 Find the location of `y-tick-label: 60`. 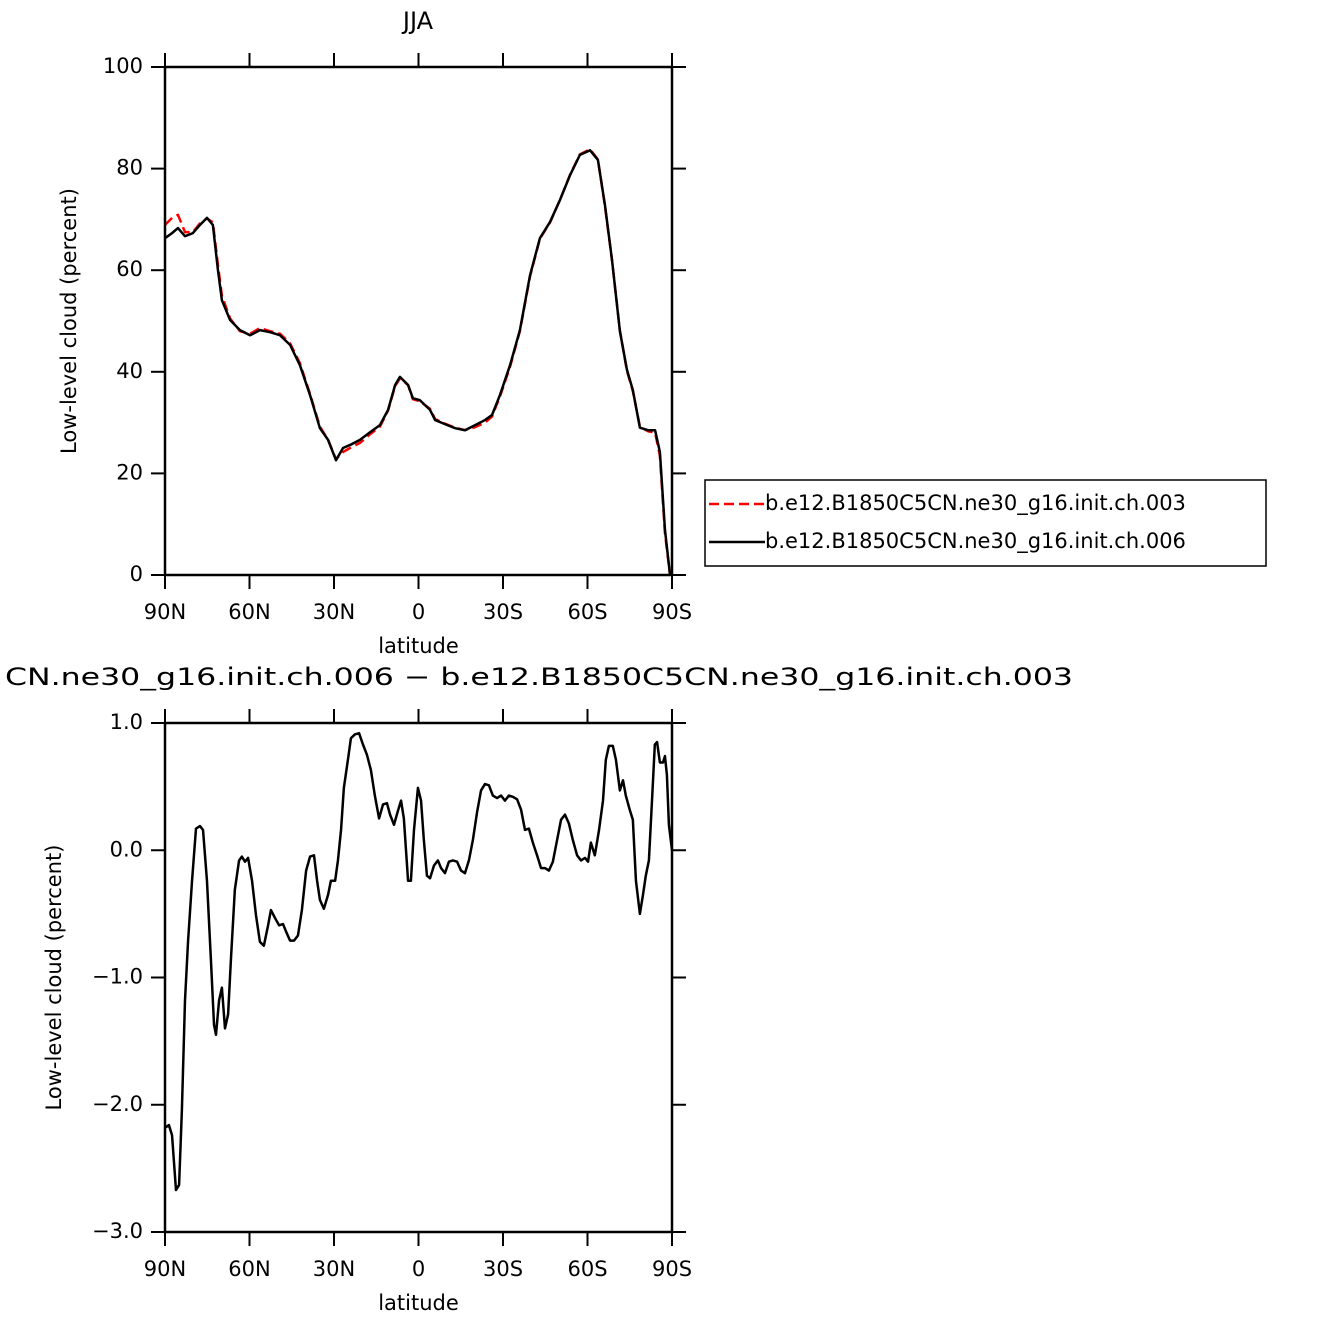

y-tick-label: 60 is located at coordinates (129, 269).